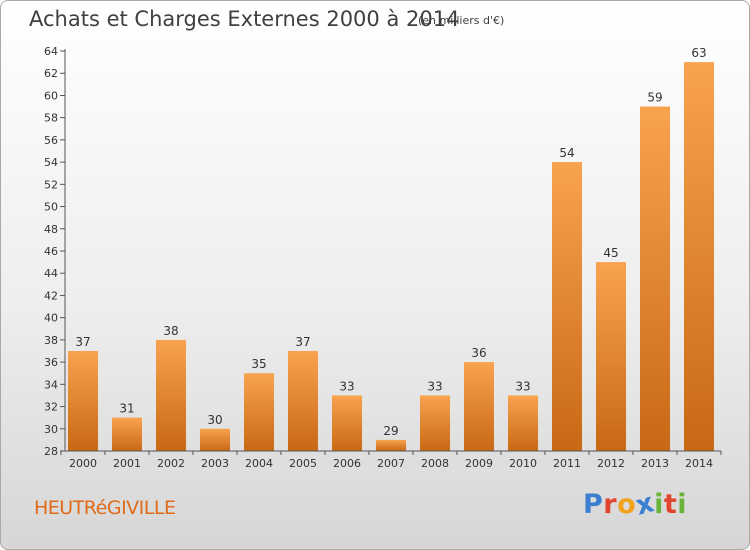 The height and width of the screenshot is (550, 750). What do you see at coordinates (593, 504) in the screenshot?
I see `brand-letter: P` at bounding box center [593, 504].